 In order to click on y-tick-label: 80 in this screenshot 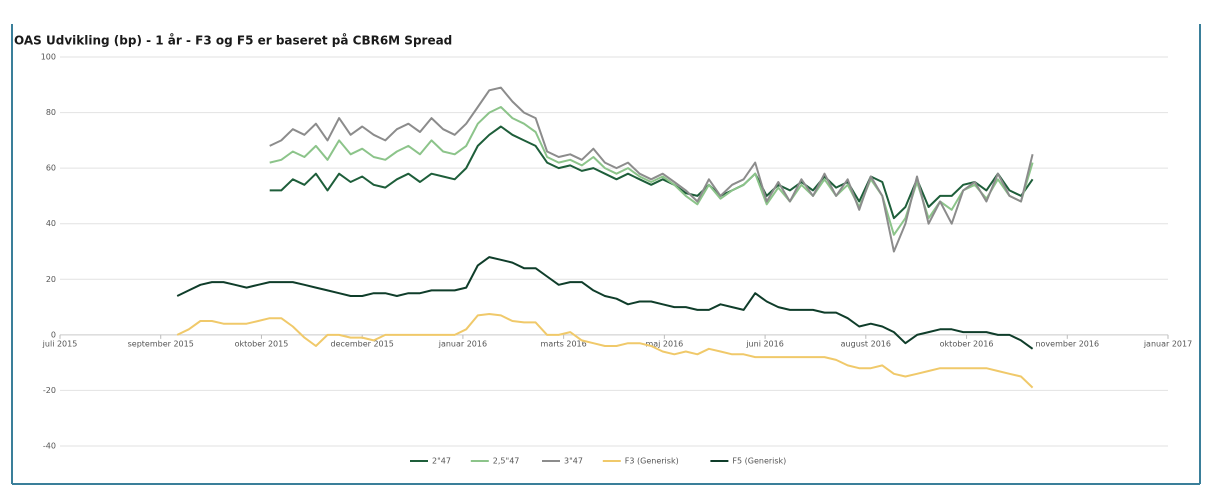, I will do `click(51, 112)`.